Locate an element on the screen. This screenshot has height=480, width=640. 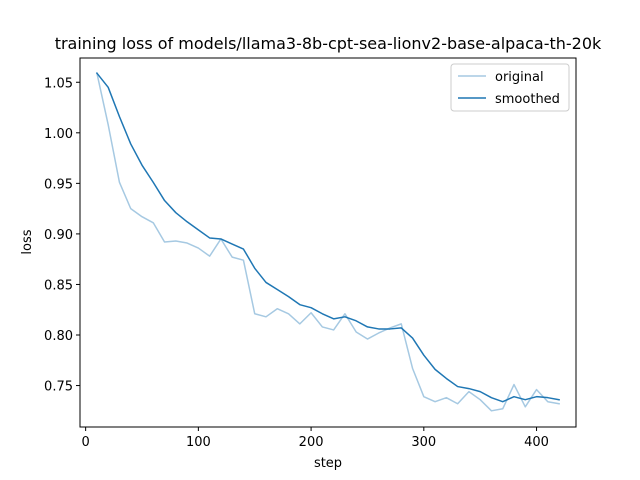
x-axis: 0 100 200 300 400 is located at coordinates (315, 438).